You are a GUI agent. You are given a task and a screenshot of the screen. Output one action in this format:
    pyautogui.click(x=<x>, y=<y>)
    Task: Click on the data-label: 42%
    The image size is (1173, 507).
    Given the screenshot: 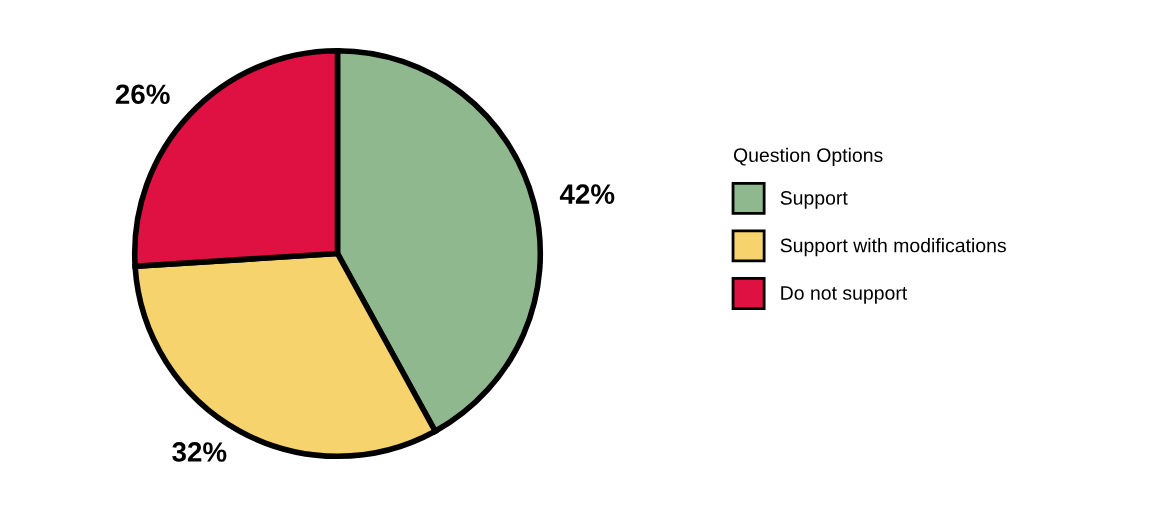 What is the action you would take?
    pyautogui.click(x=587, y=194)
    